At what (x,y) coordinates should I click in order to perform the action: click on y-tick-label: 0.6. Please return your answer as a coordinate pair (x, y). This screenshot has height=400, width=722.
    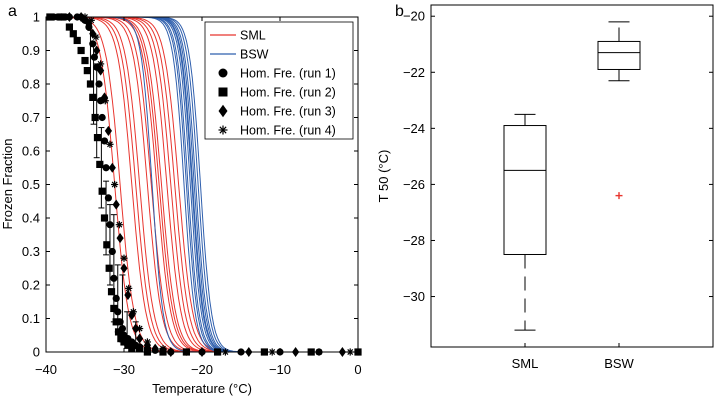
    Looking at the image, I should click on (31, 151).